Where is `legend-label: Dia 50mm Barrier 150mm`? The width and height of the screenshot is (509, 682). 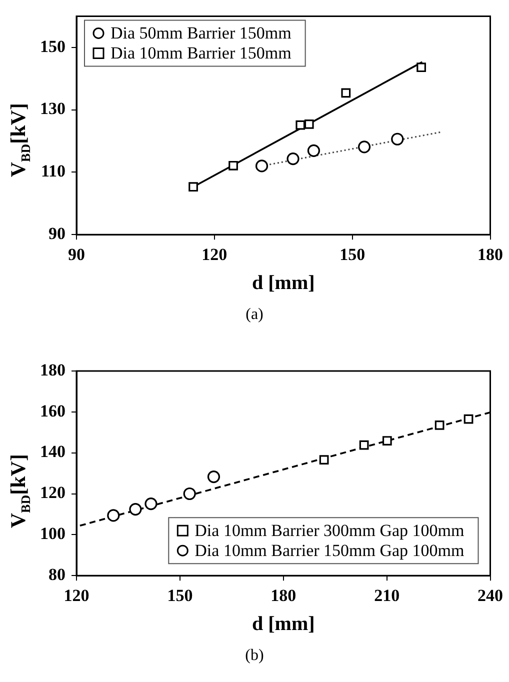 legend-label: Dia 50mm Barrier 150mm is located at coordinates (201, 33).